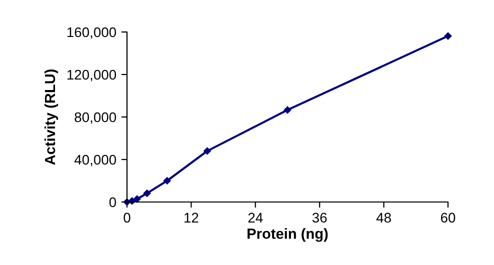  What do you see at coordinates (319, 217) in the screenshot?
I see `x-tick-label: 36` at bounding box center [319, 217].